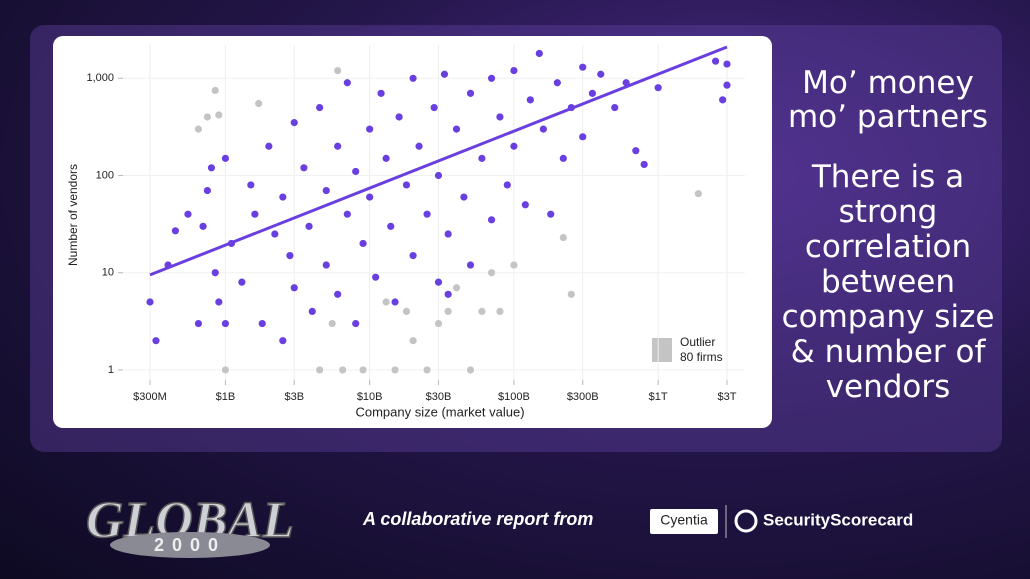 This screenshot has height=579, width=1030. I want to click on x-tick-label: $100B, so click(514, 397).